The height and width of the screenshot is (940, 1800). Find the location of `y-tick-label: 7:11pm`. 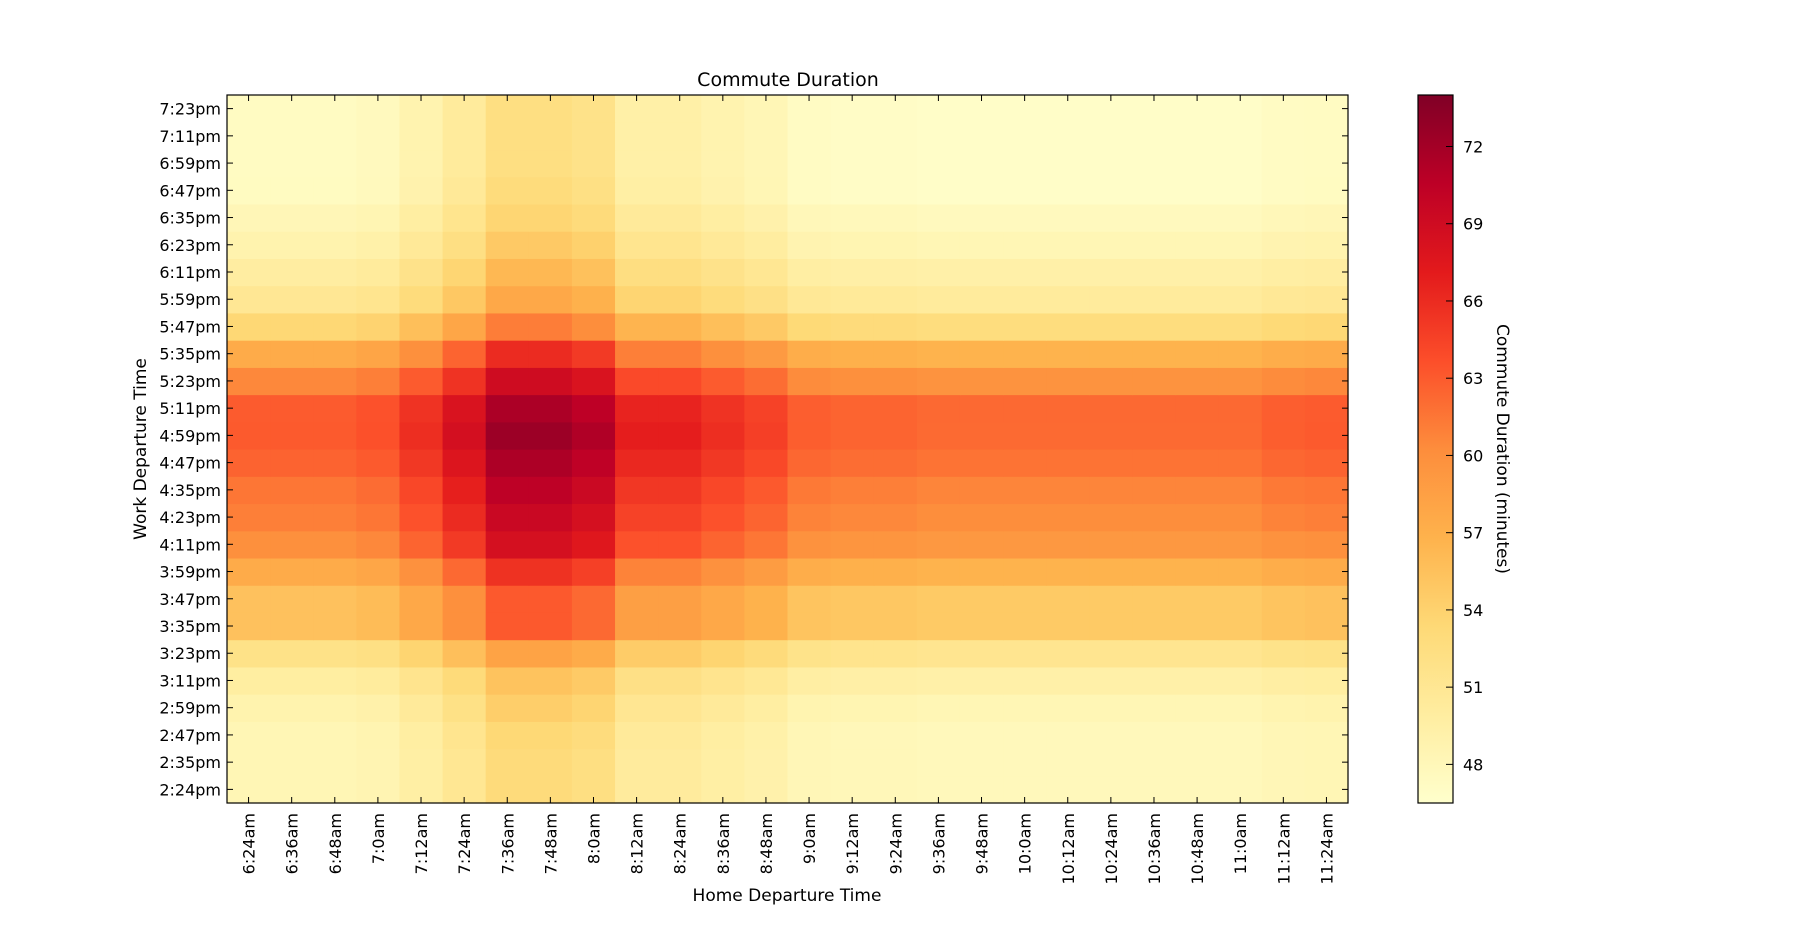

y-tick-label: 7:11pm is located at coordinates (190, 136).